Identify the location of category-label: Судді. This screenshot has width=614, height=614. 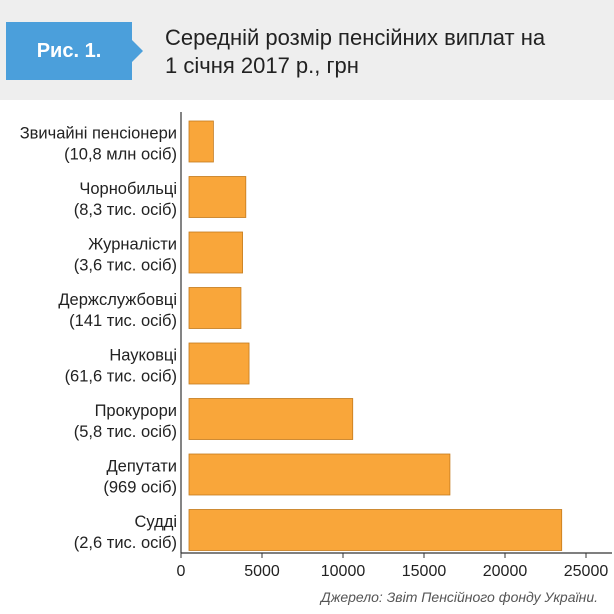
(155, 522).